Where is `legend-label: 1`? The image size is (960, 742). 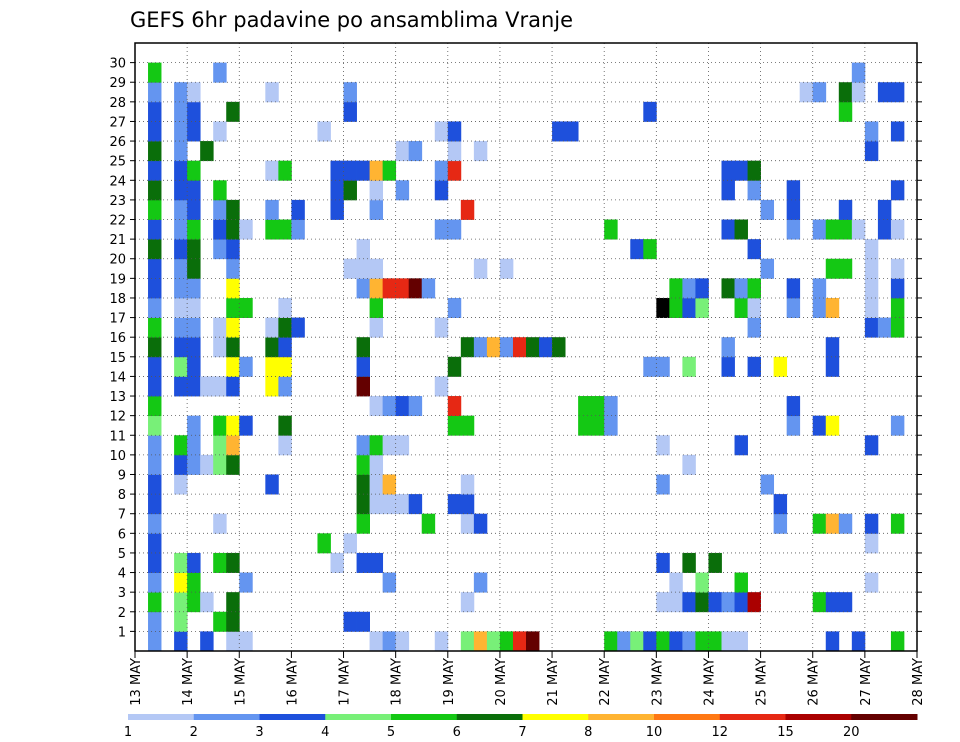 legend-label: 1 is located at coordinates (128, 732).